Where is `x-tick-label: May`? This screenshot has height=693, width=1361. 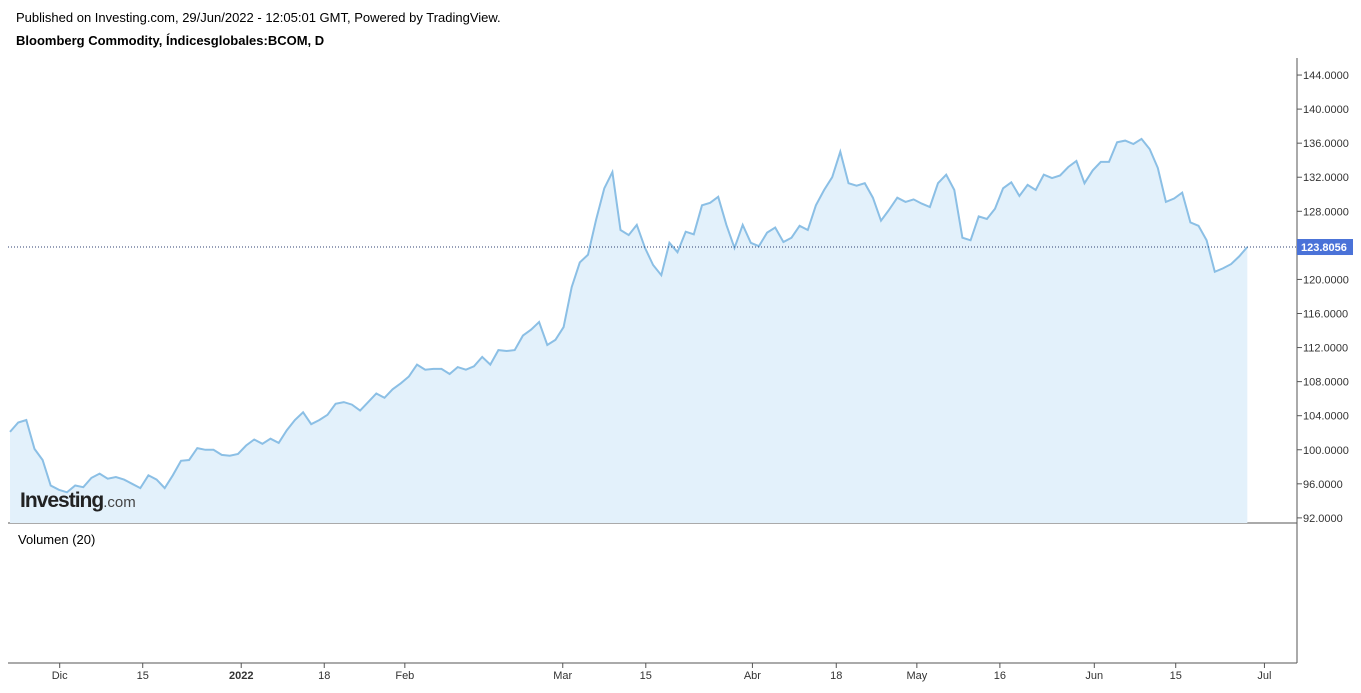 x-tick-label: May is located at coordinates (916, 676).